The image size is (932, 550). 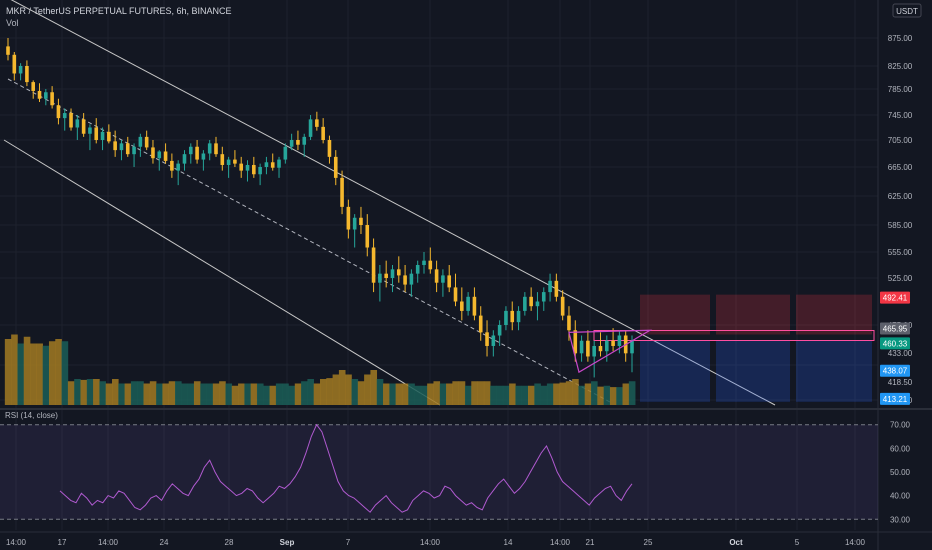 I want to click on time-tick-4: 28, so click(x=229, y=542).